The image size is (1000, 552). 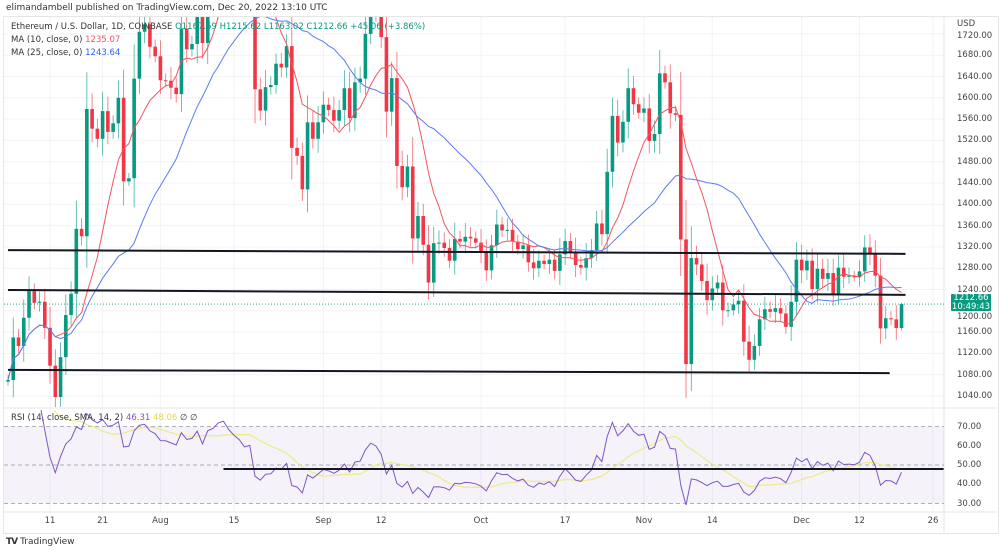 What do you see at coordinates (47, 53) in the screenshot?
I see `ma25-label: MA (25, close, 0)` at bounding box center [47, 53].